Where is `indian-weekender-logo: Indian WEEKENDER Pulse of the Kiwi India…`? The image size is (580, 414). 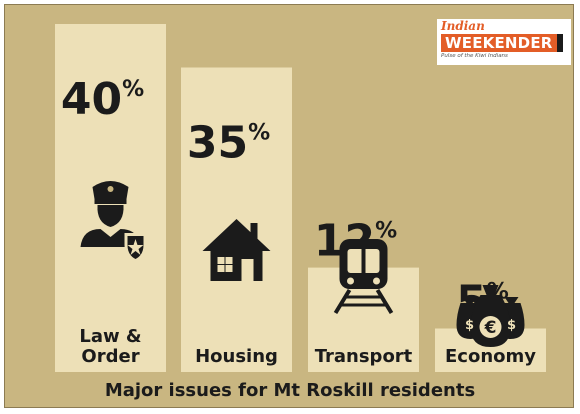 indian-weekender-logo: Indian WEEKENDER Pulse of the Kiwi India… is located at coordinates (504, 42).